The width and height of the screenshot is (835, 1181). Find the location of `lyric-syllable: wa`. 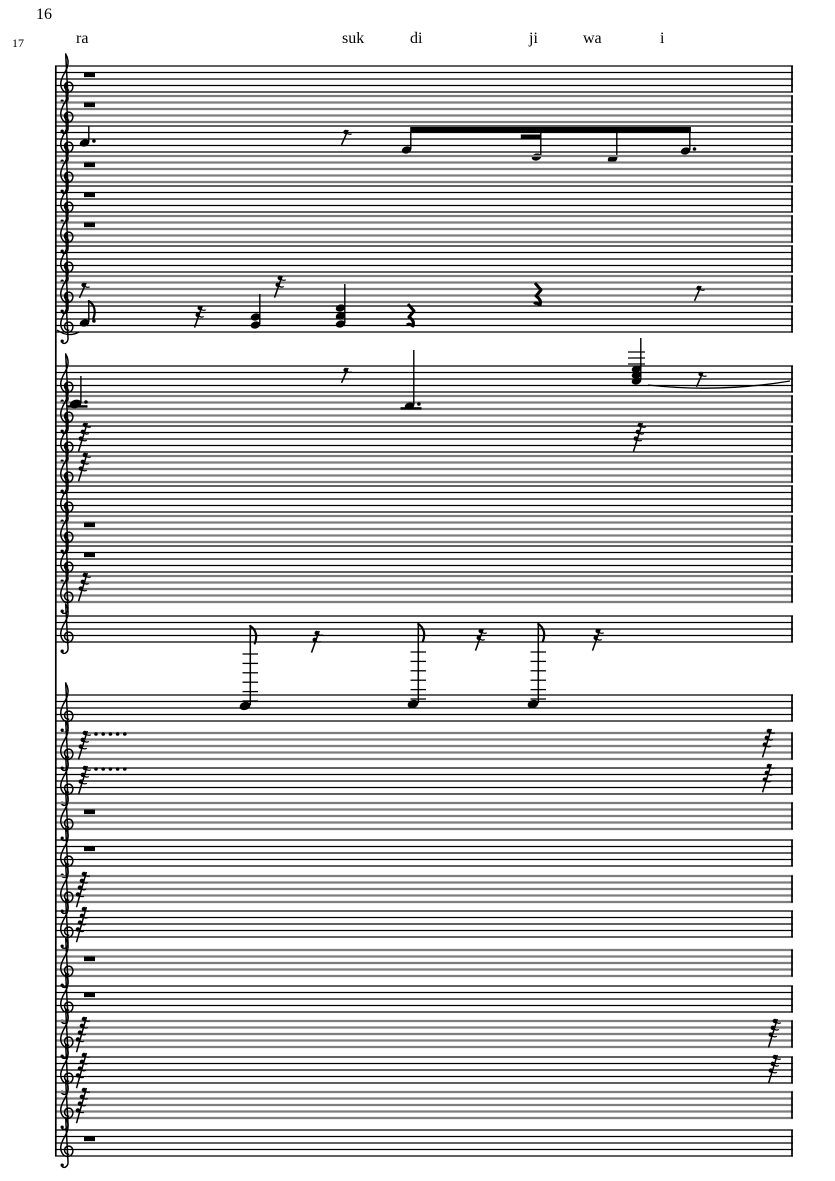

lyric-syllable: wa is located at coordinates (592, 38).